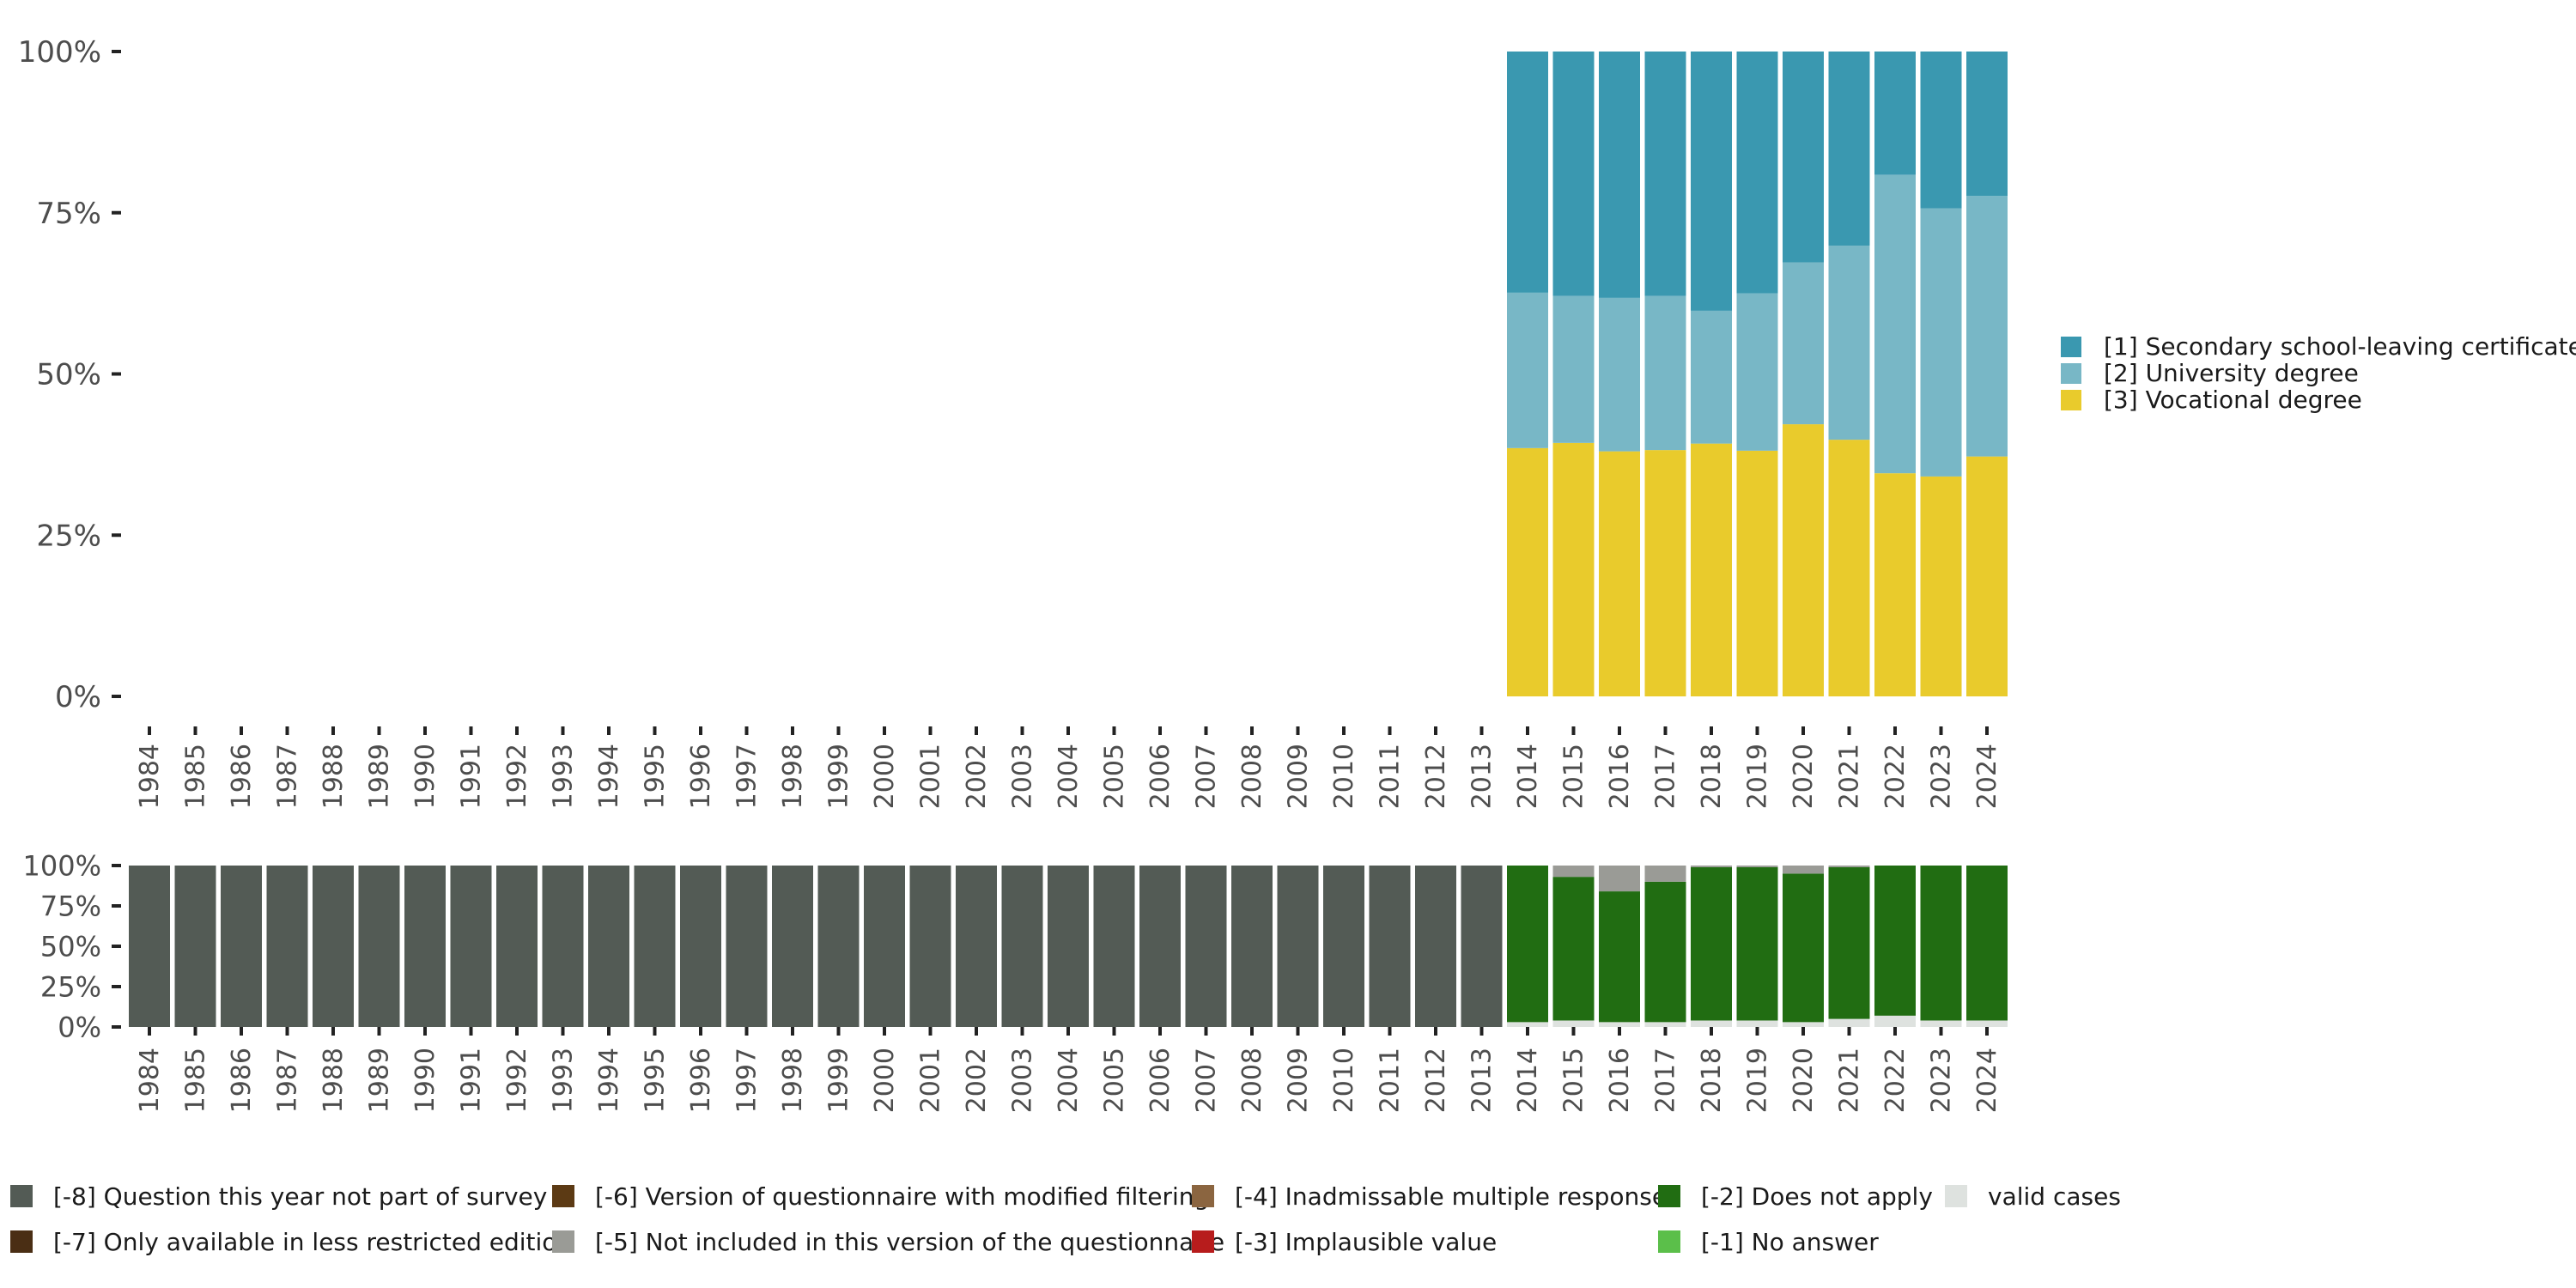 Image resolution: width=2576 pixels, height=1288 pixels. I want to click on x-tick-label: 1986, so click(242, 1080).